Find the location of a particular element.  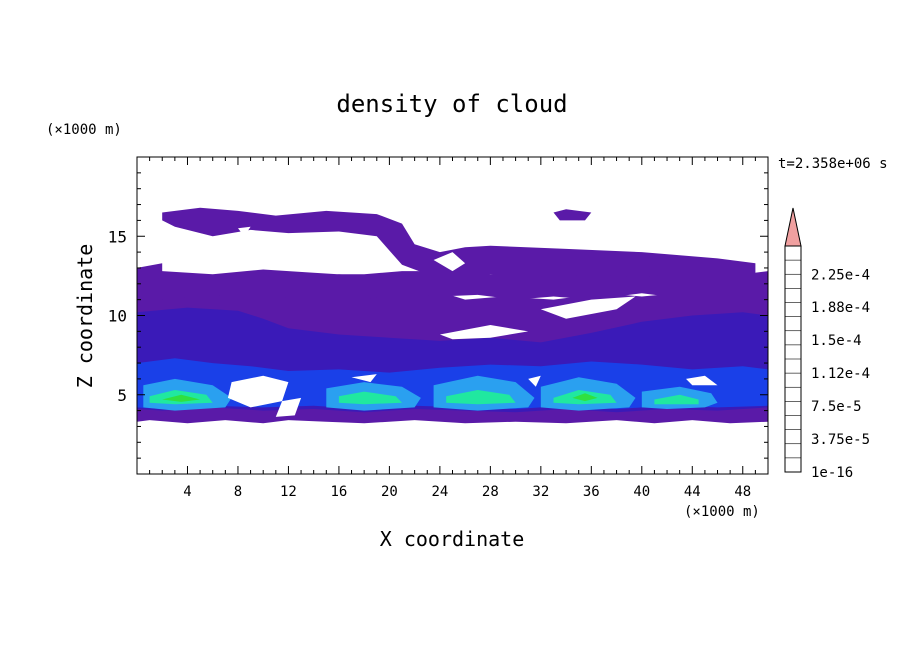

x-tick-label: 28 is located at coordinates (490, 492).